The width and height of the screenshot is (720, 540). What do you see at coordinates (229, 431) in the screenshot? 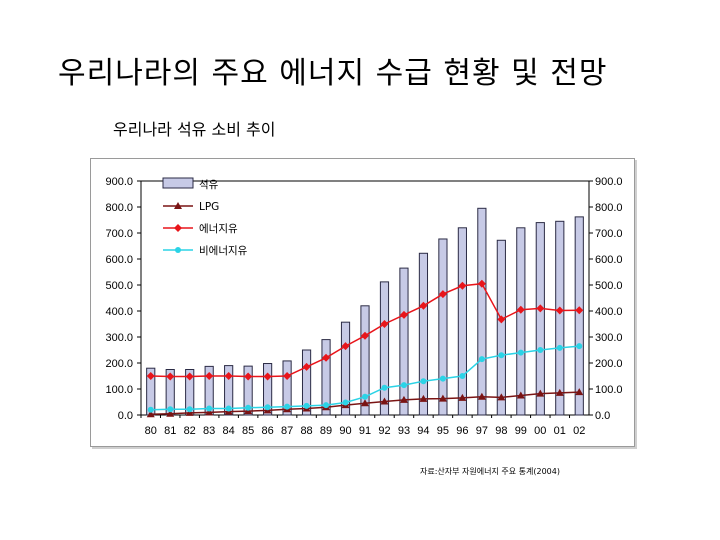
I see `x-tick-label: 84` at bounding box center [229, 431].